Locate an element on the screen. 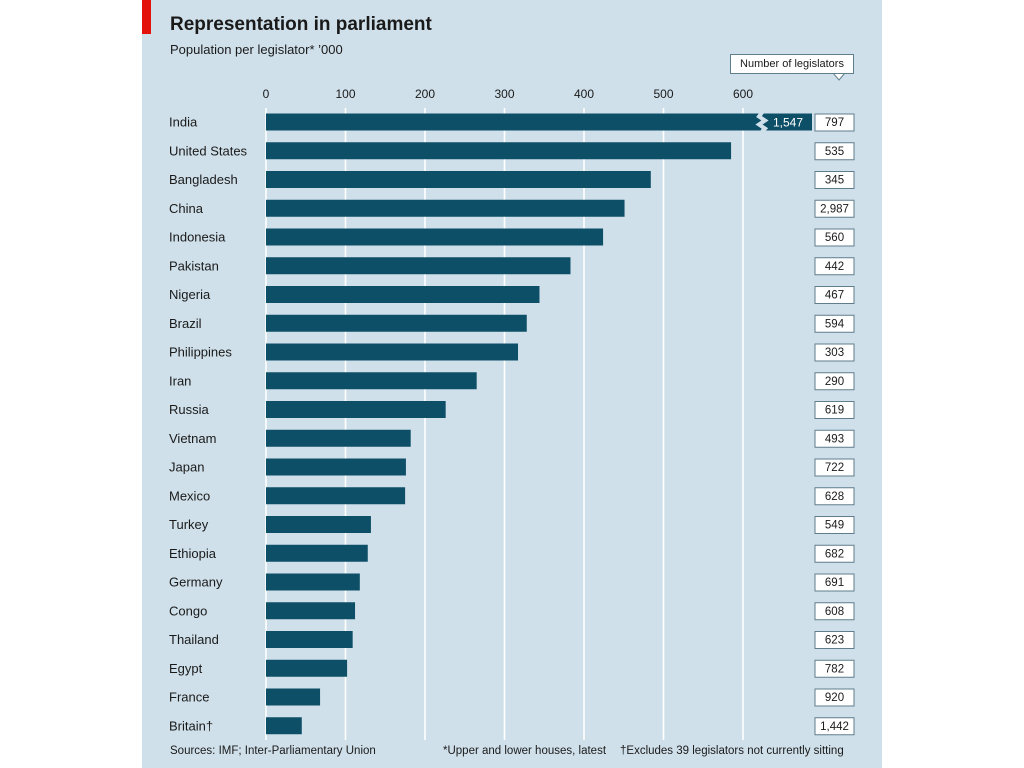 Image resolution: width=1024 pixels, height=768 pixels. legislator-count: 594 is located at coordinates (835, 324).